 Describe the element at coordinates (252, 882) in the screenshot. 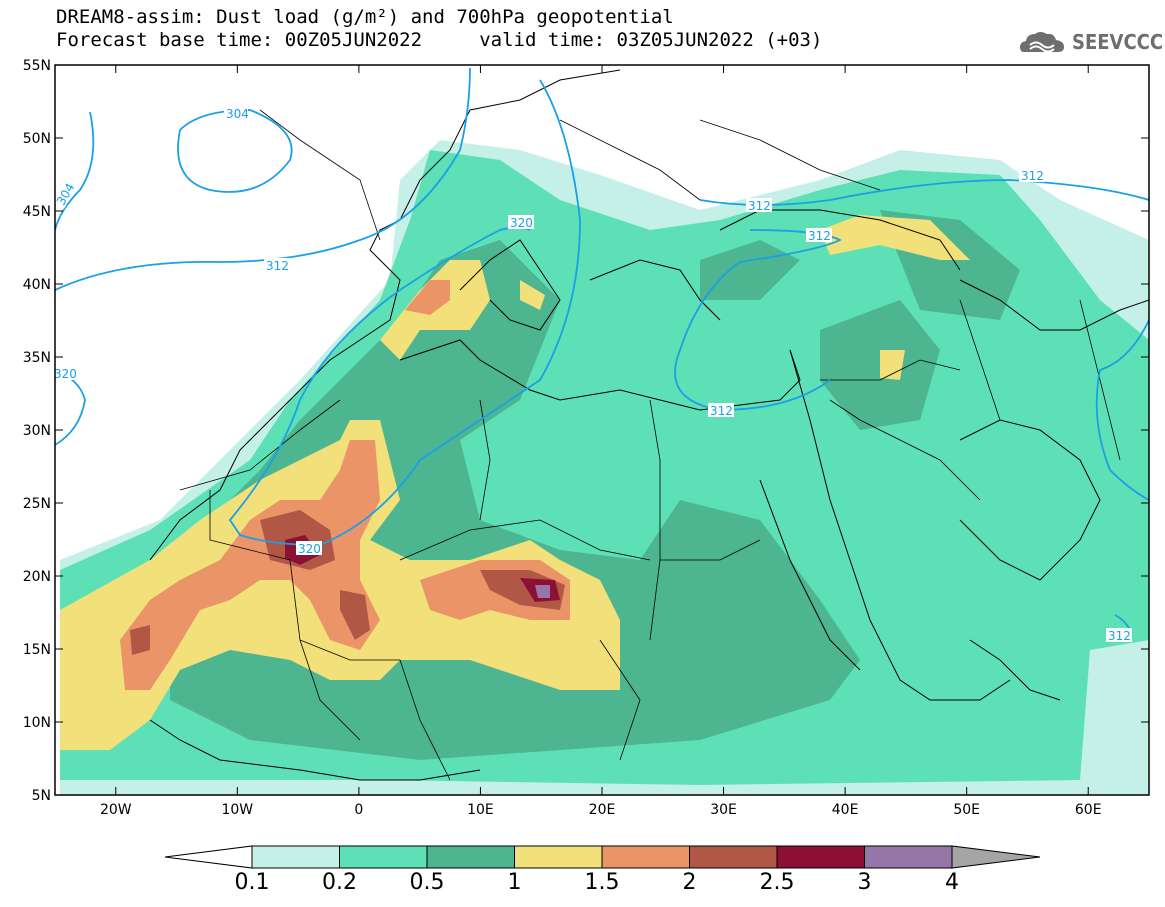

I see `colorbar-label: 0.1` at that location.